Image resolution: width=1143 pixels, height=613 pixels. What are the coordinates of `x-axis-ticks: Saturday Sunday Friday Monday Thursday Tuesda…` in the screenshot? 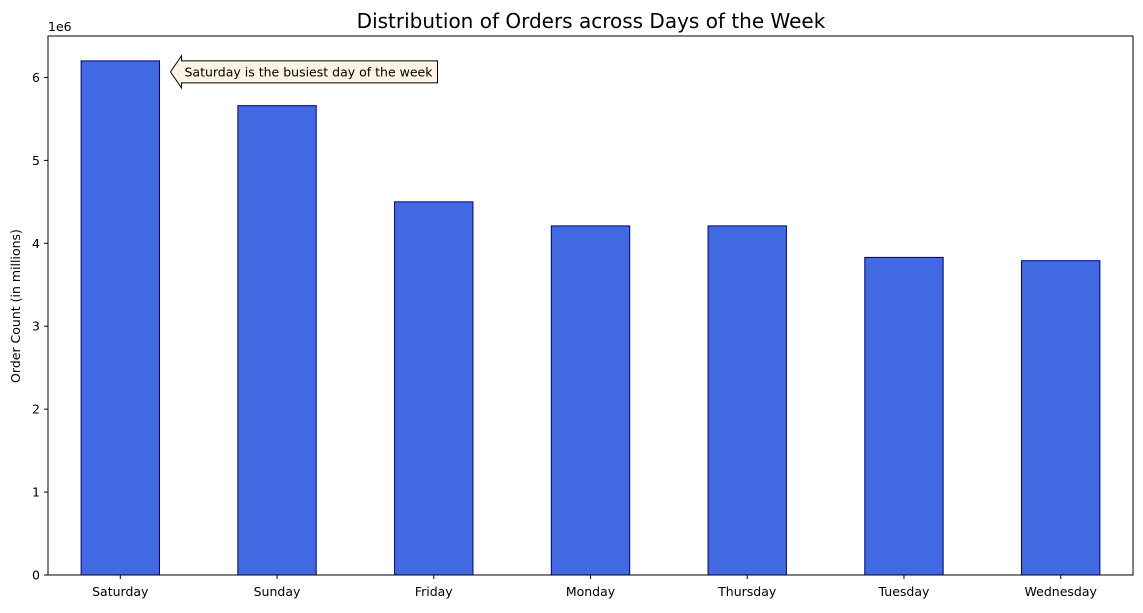 It's located at (594, 587).